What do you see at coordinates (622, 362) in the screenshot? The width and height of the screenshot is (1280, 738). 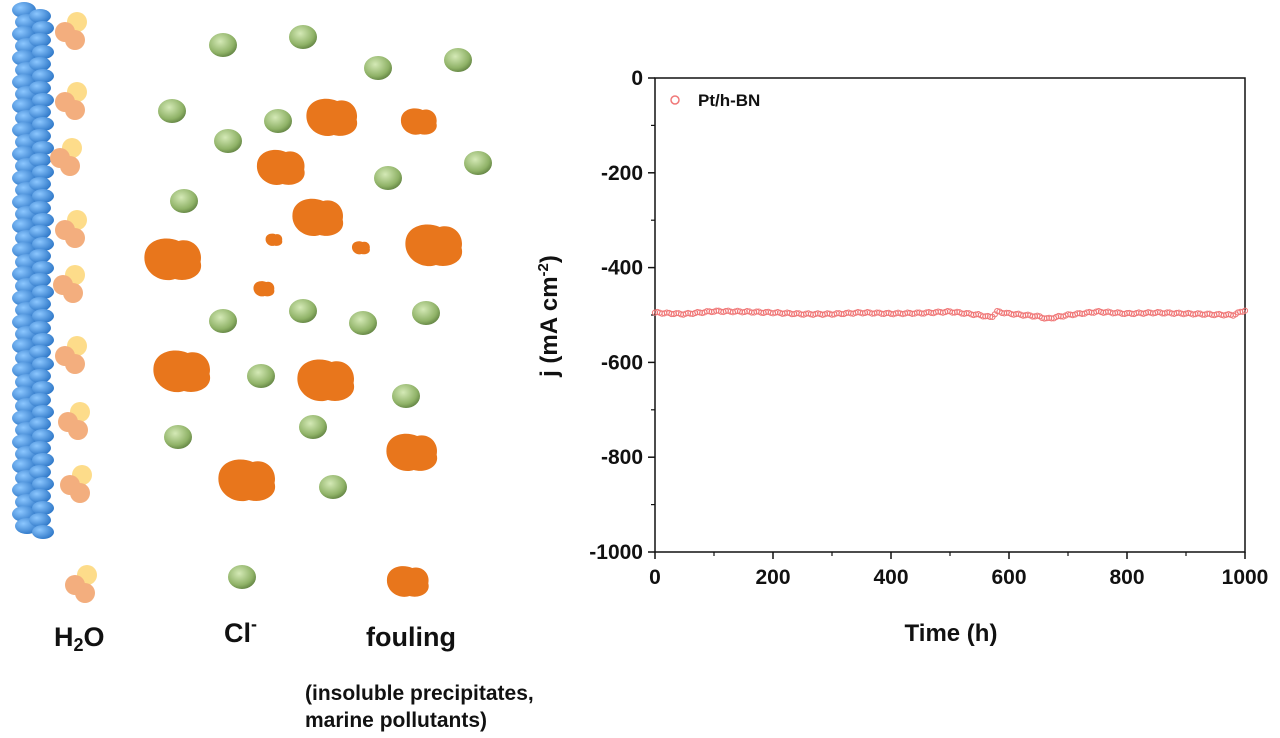 I see `y-tick-label: -600` at bounding box center [622, 362].